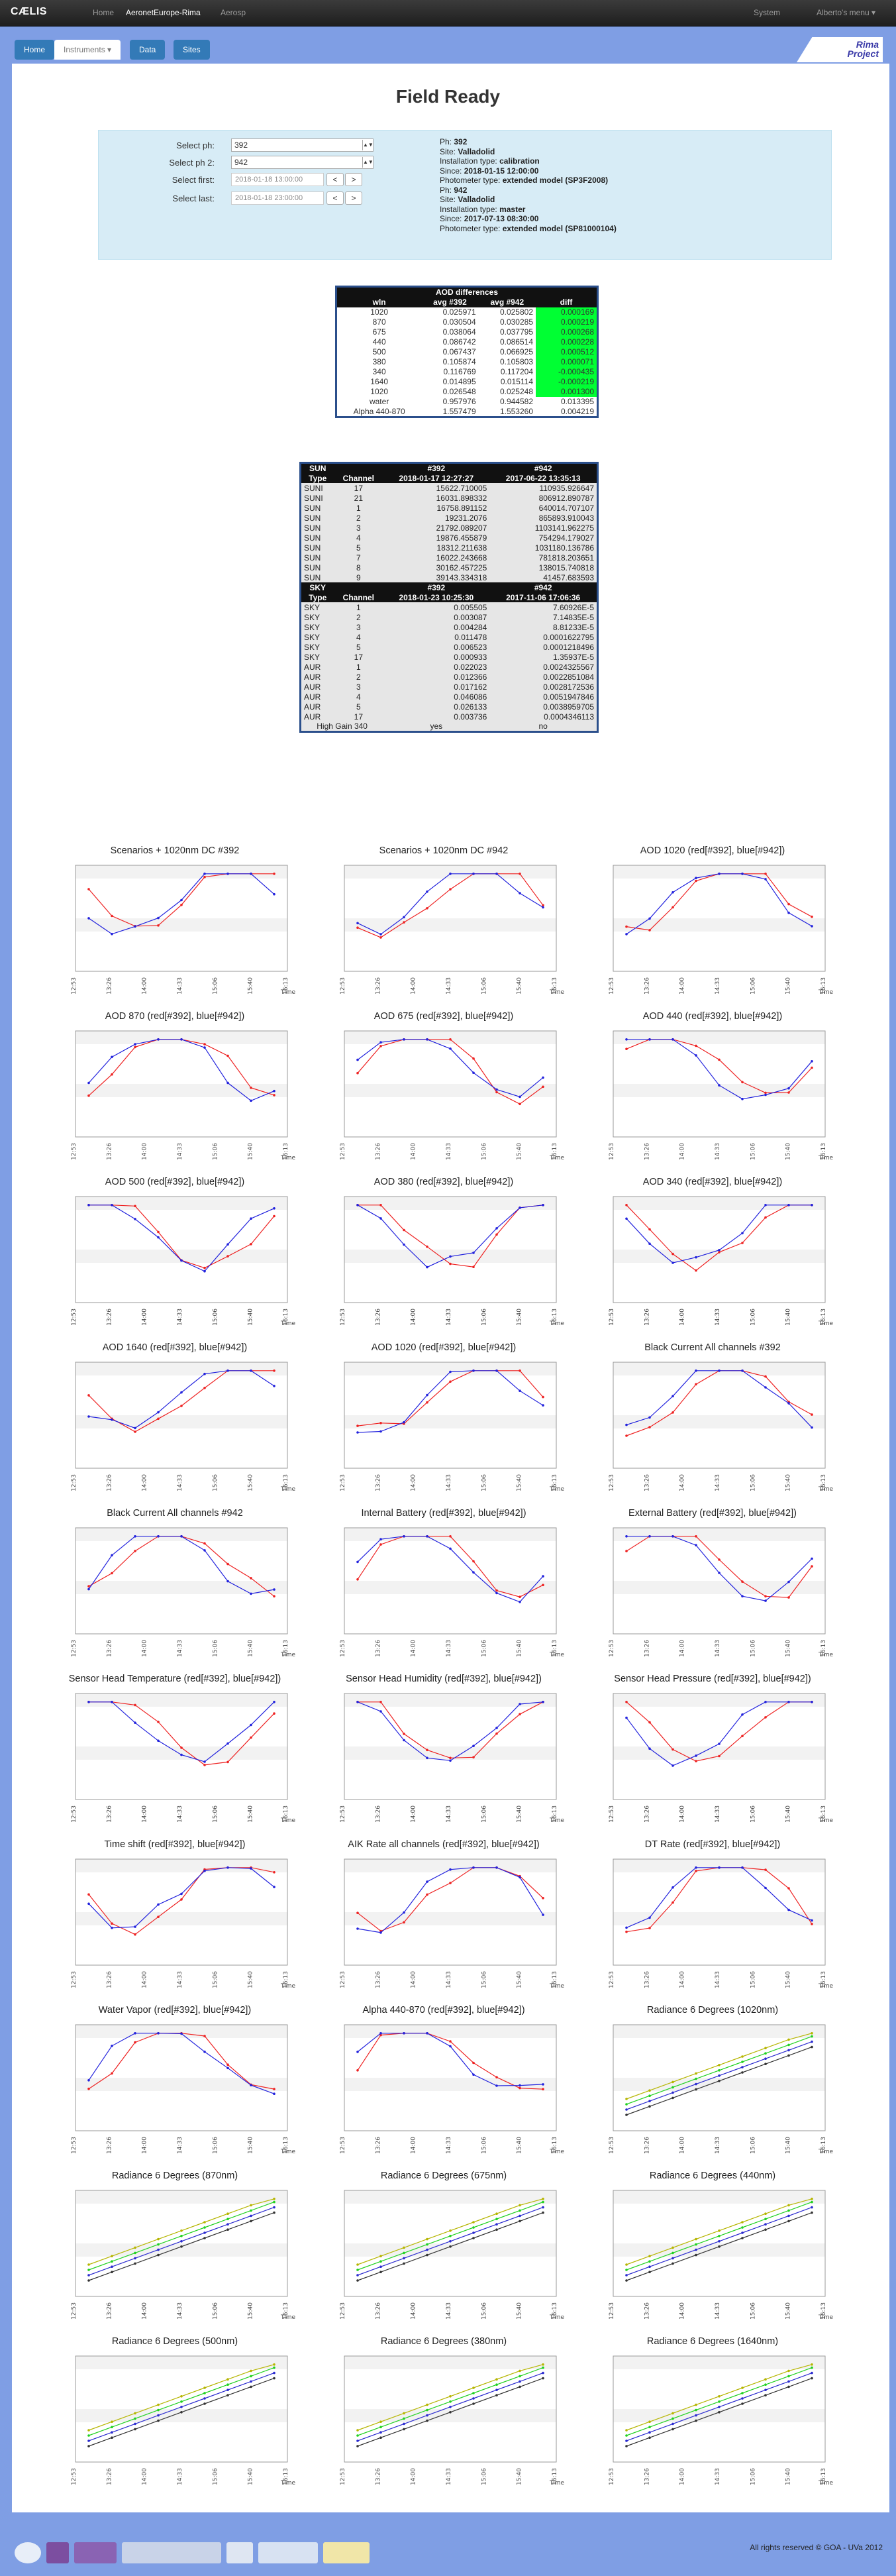 This screenshot has width=896, height=2576. What do you see at coordinates (573, 607) in the screenshot?
I see `table-cell: 7.60926E-5` at bounding box center [573, 607].